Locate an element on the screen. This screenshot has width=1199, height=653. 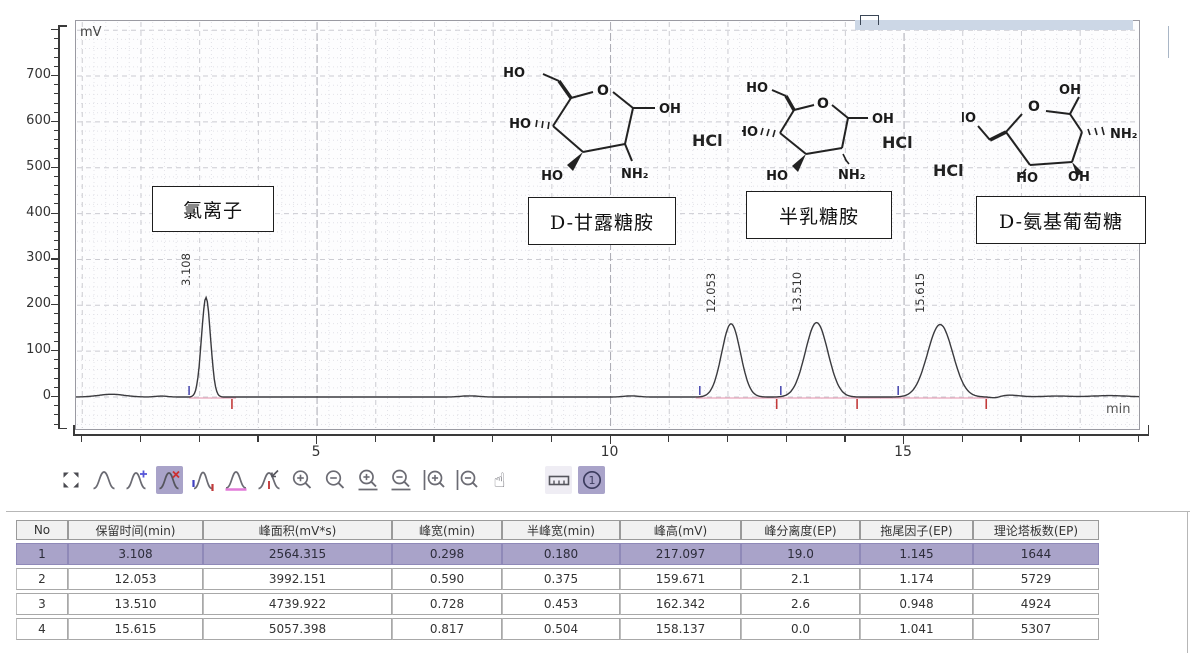
zoom-out-horizontal-icon is located at coordinates (400, 480).